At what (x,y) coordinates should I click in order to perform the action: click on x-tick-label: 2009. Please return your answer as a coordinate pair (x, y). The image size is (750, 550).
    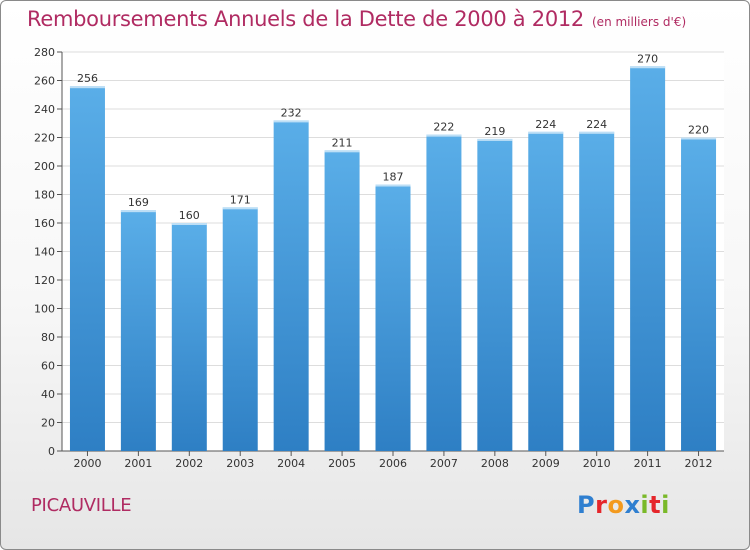
    Looking at the image, I should click on (546, 463).